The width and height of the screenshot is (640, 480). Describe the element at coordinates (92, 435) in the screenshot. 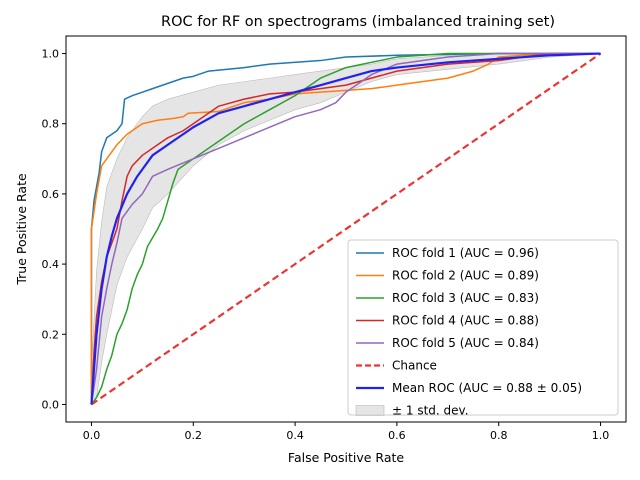

I see `x-tick-label: 0.0` at that location.